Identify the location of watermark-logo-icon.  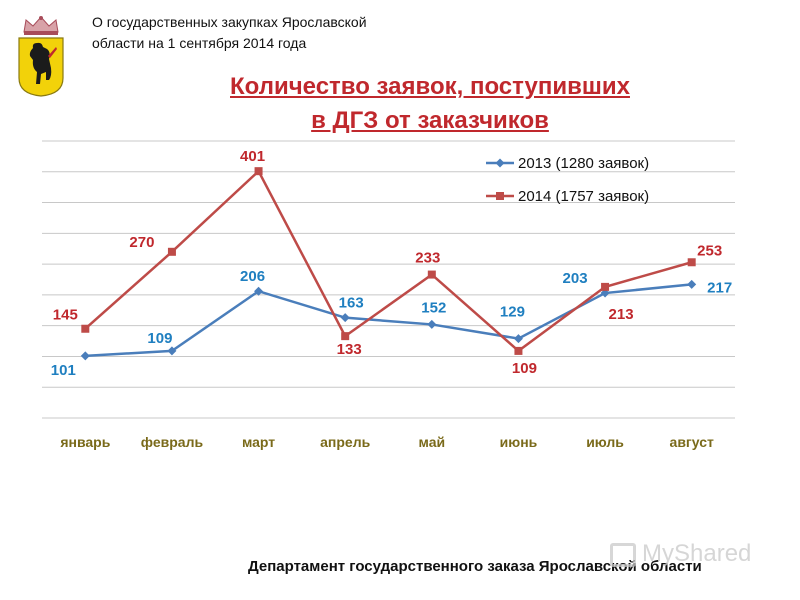
(623, 554).